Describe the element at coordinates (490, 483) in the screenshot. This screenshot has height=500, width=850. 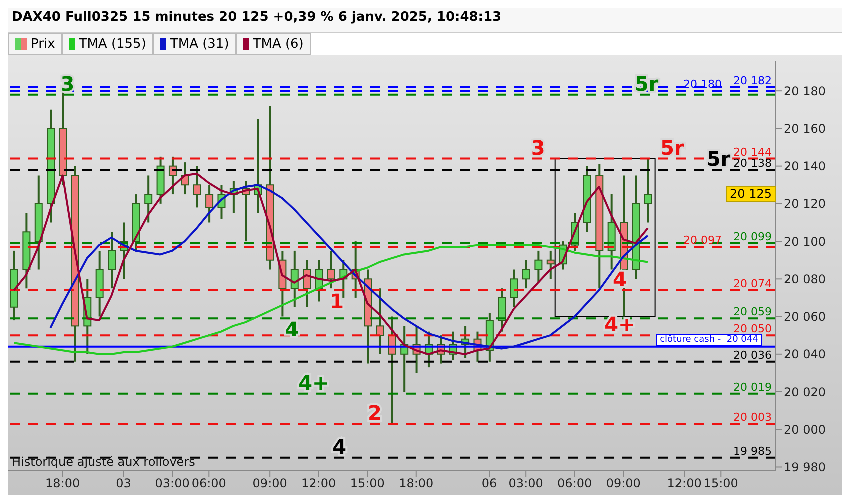
I see `x-tick-label: 06` at that location.